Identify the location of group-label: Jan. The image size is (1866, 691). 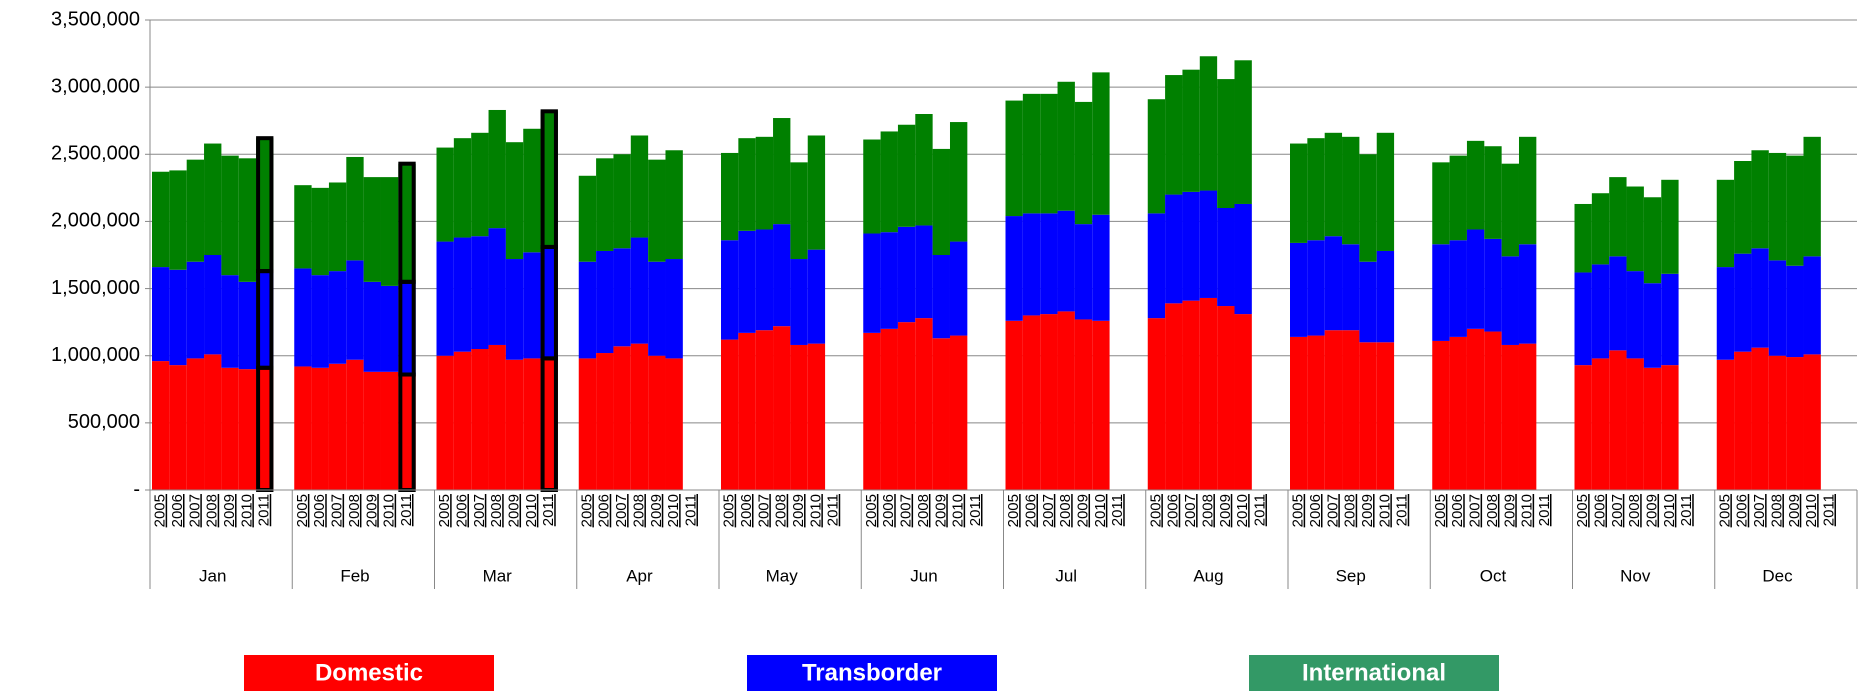
(212, 575).